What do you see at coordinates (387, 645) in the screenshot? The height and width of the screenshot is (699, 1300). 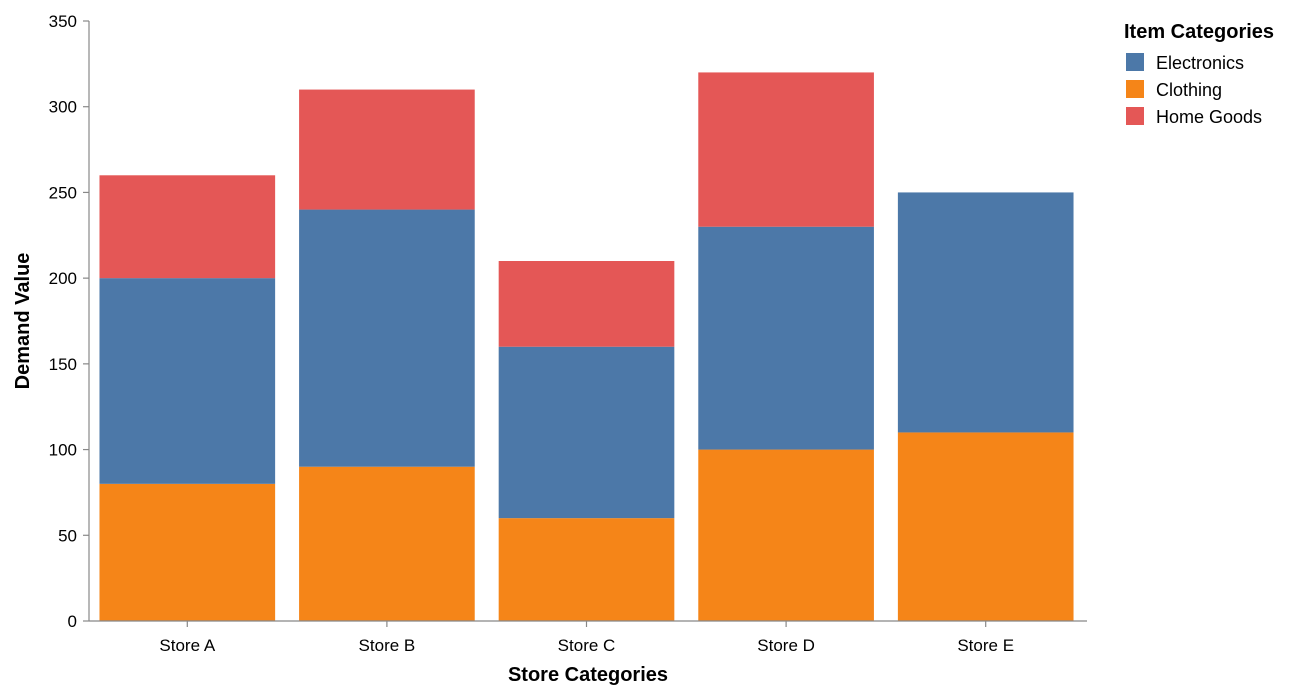 I see `x-tick-label: Store B` at bounding box center [387, 645].